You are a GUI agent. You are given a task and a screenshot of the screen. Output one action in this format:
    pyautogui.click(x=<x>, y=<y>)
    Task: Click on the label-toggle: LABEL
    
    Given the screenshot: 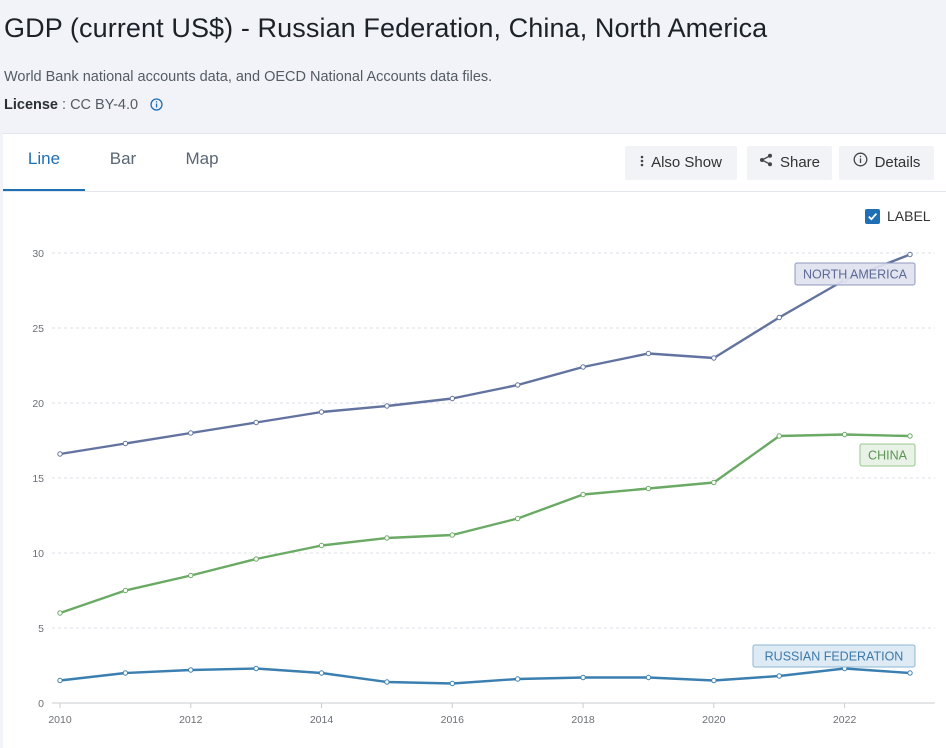 What is the action you would take?
    pyautogui.click(x=898, y=216)
    